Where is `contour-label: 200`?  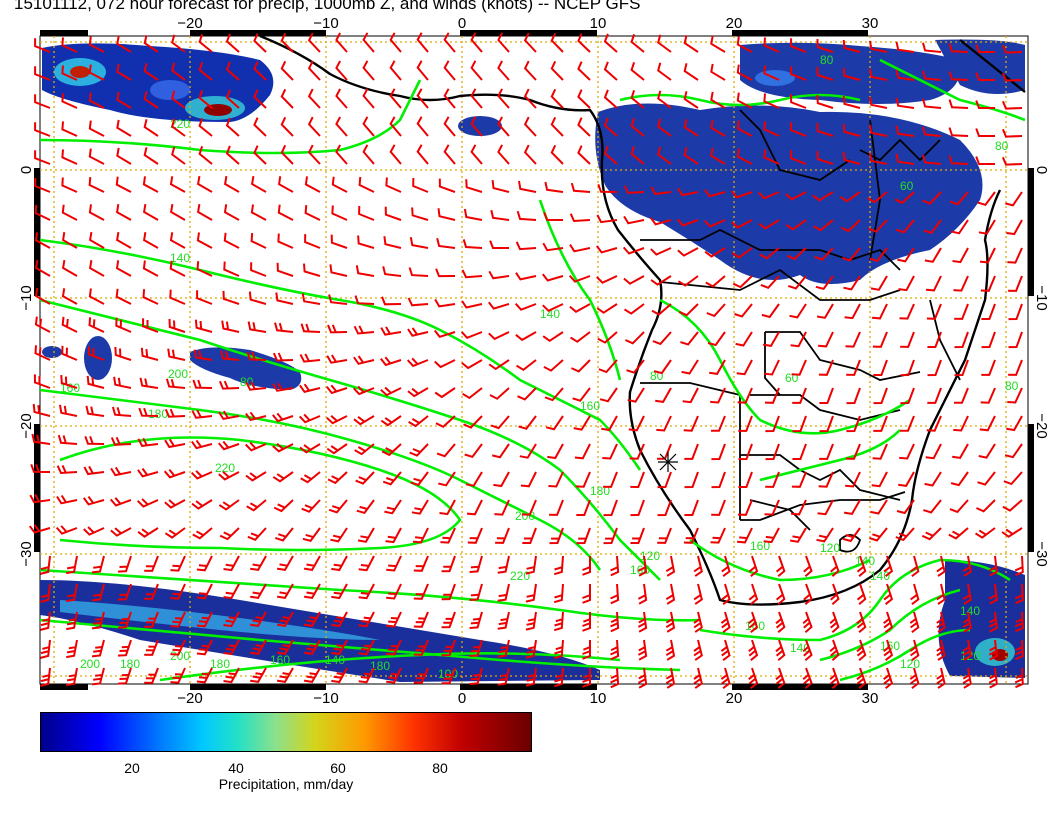
contour-label: 200 is located at coordinates (180, 656).